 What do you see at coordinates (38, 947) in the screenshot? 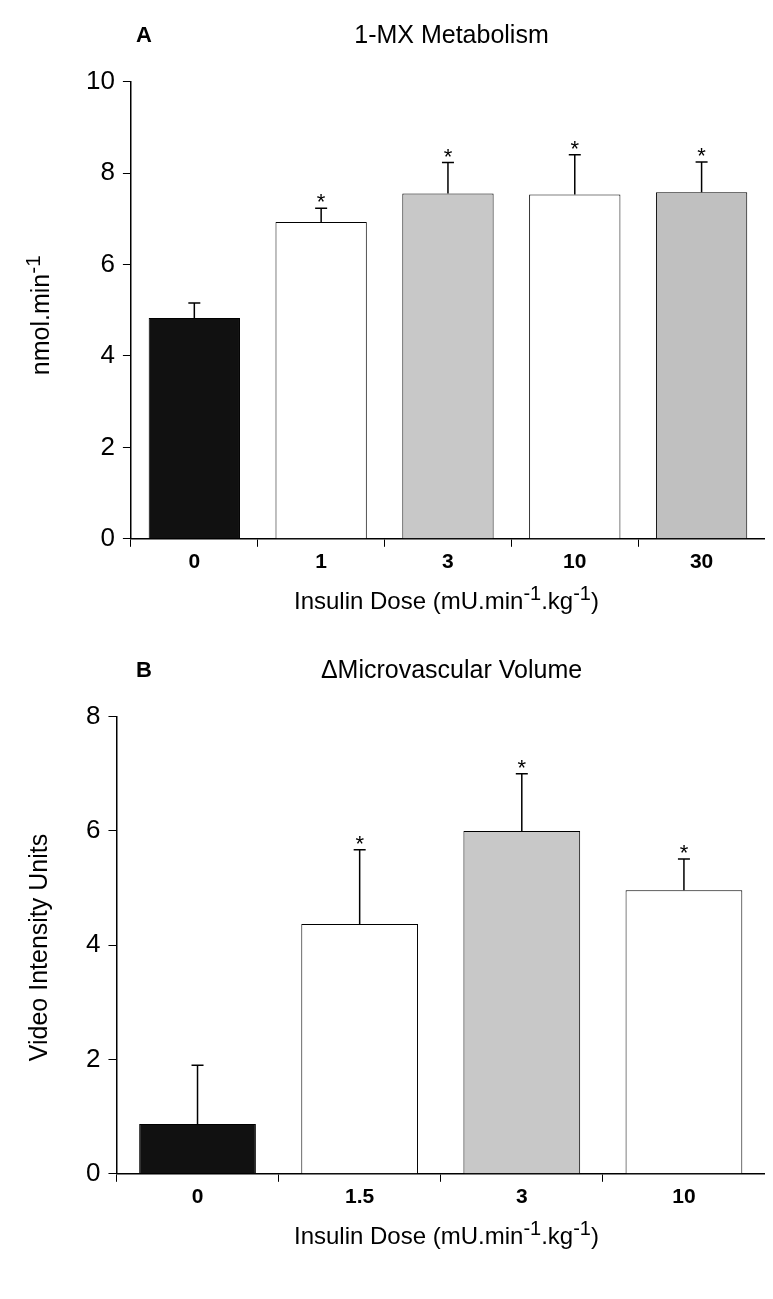
I see `y-axis-title: Video Intensity Units` at bounding box center [38, 947].